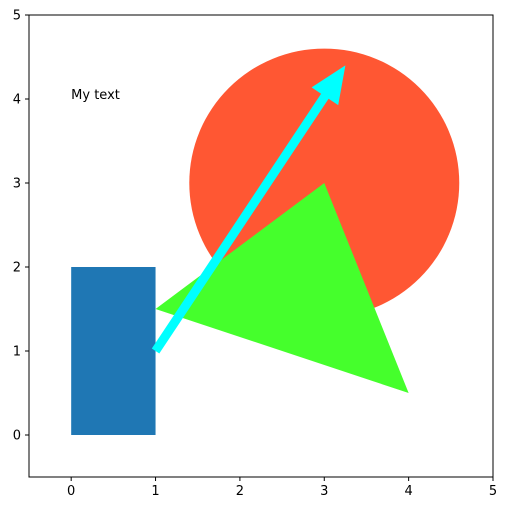  Describe the element at coordinates (113, 351) in the screenshot. I see `rectangle-shape` at that location.